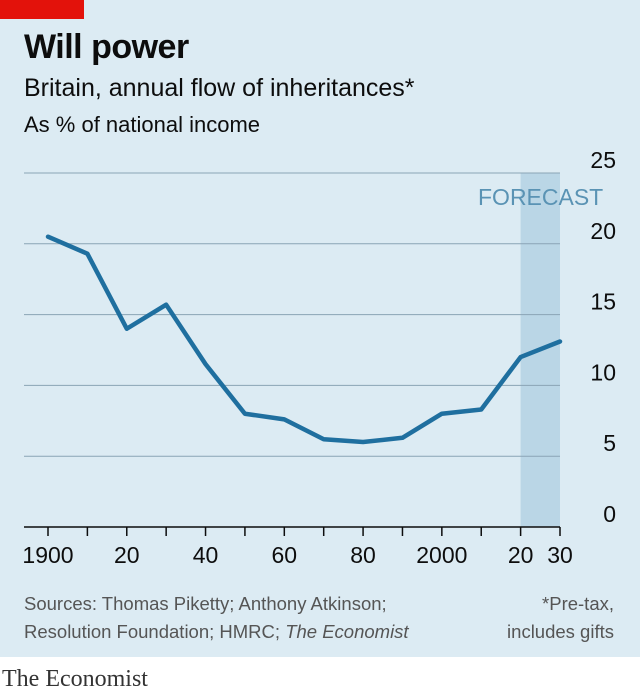 The width and height of the screenshot is (640, 697). Describe the element at coordinates (363, 555) in the screenshot. I see `x-tick-label: 80` at that location.